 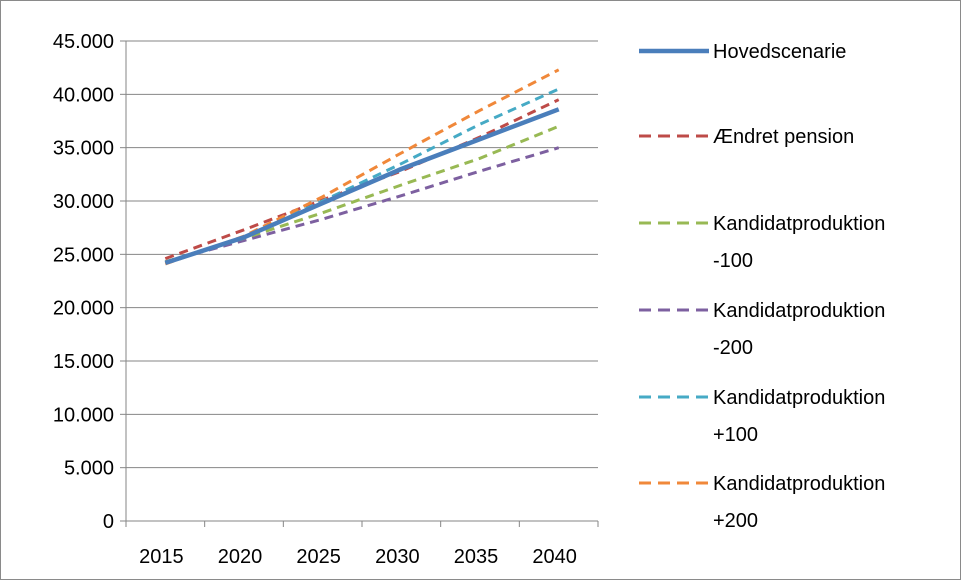 I want to click on legend-label: +200, so click(x=735, y=521).